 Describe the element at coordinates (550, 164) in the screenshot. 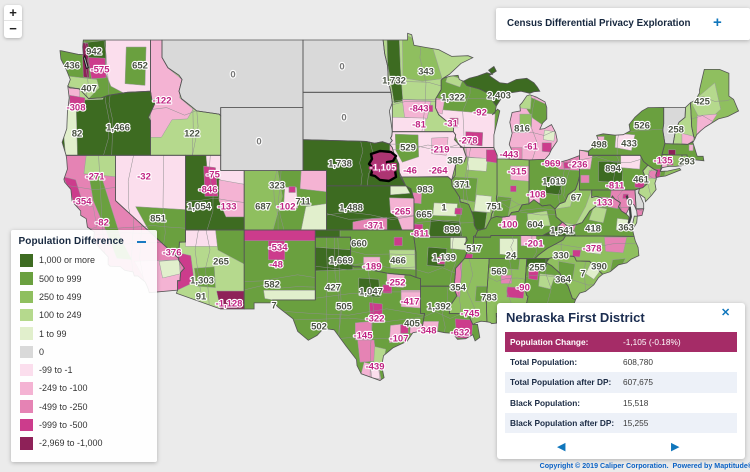

I see `svg-text: -969` at that location.